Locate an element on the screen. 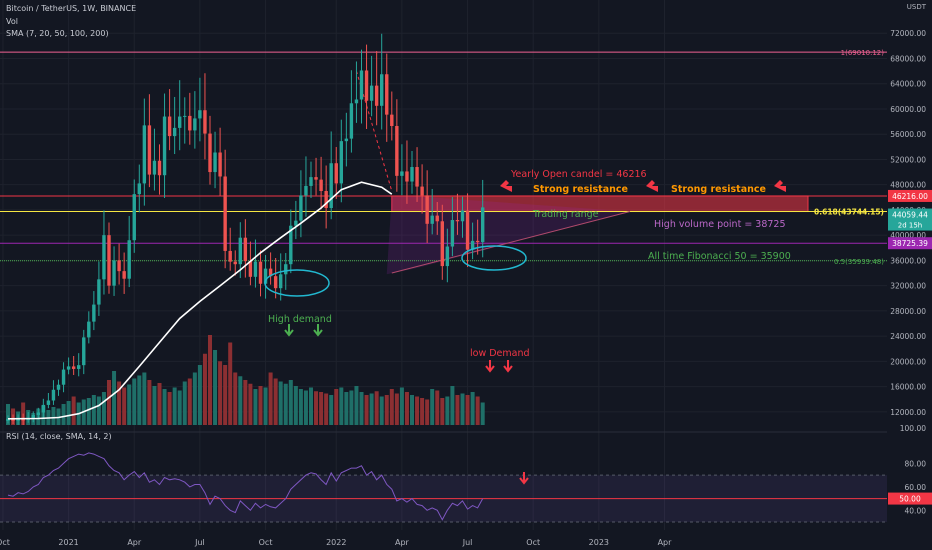 This screenshot has height=550, width=932. sma-legend: SMA (7, 20, 50, 100, 200) is located at coordinates (57, 33).